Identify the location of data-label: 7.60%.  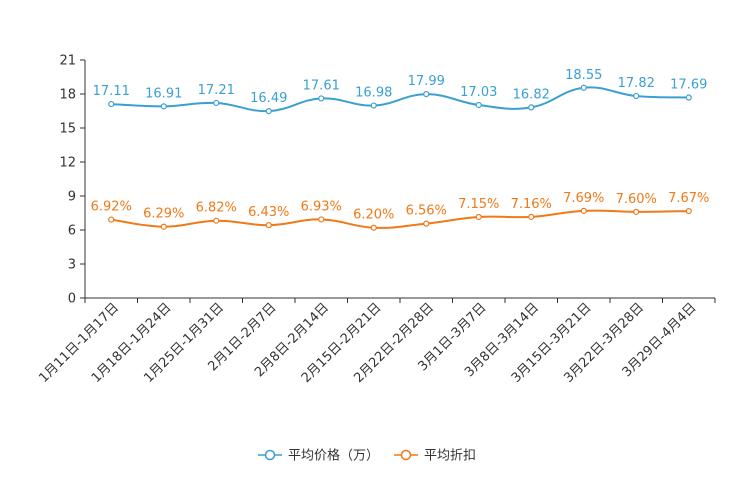
(636, 199).